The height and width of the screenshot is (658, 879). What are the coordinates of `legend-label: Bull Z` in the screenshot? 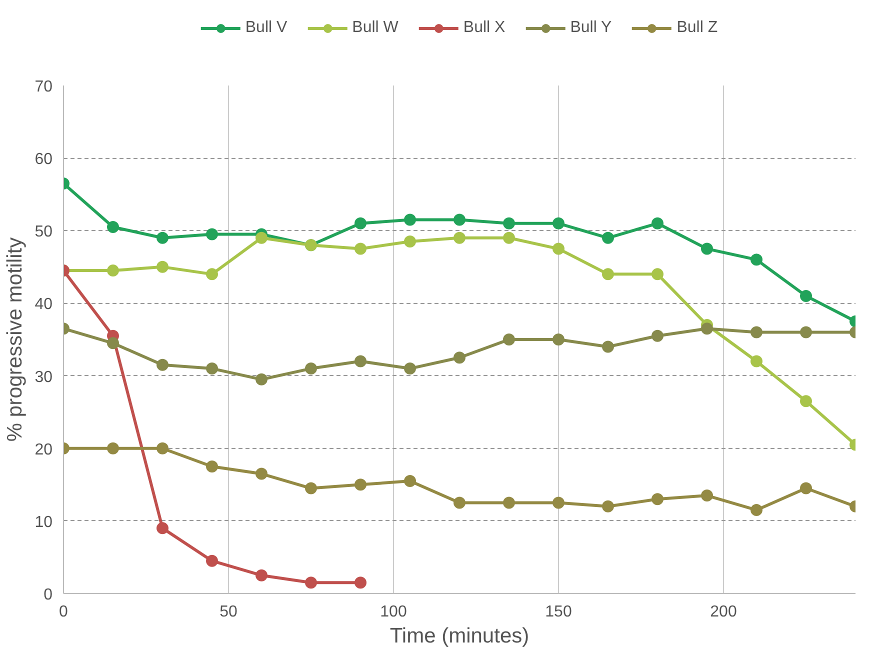 It's located at (697, 27).